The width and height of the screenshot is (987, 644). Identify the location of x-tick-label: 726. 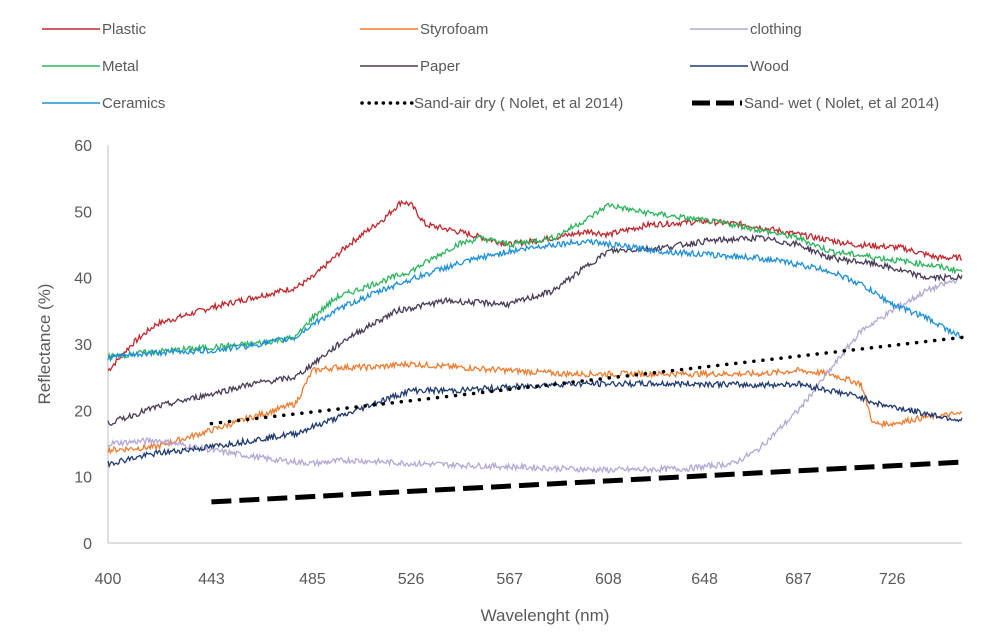
(892, 579).